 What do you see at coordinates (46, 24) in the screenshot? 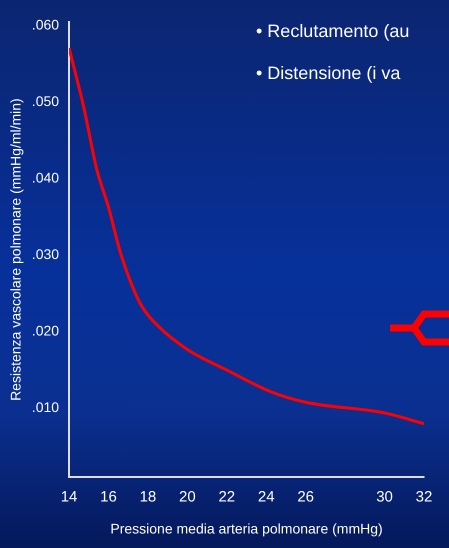
I see `y-tick-label: .060` at bounding box center [46, 24].